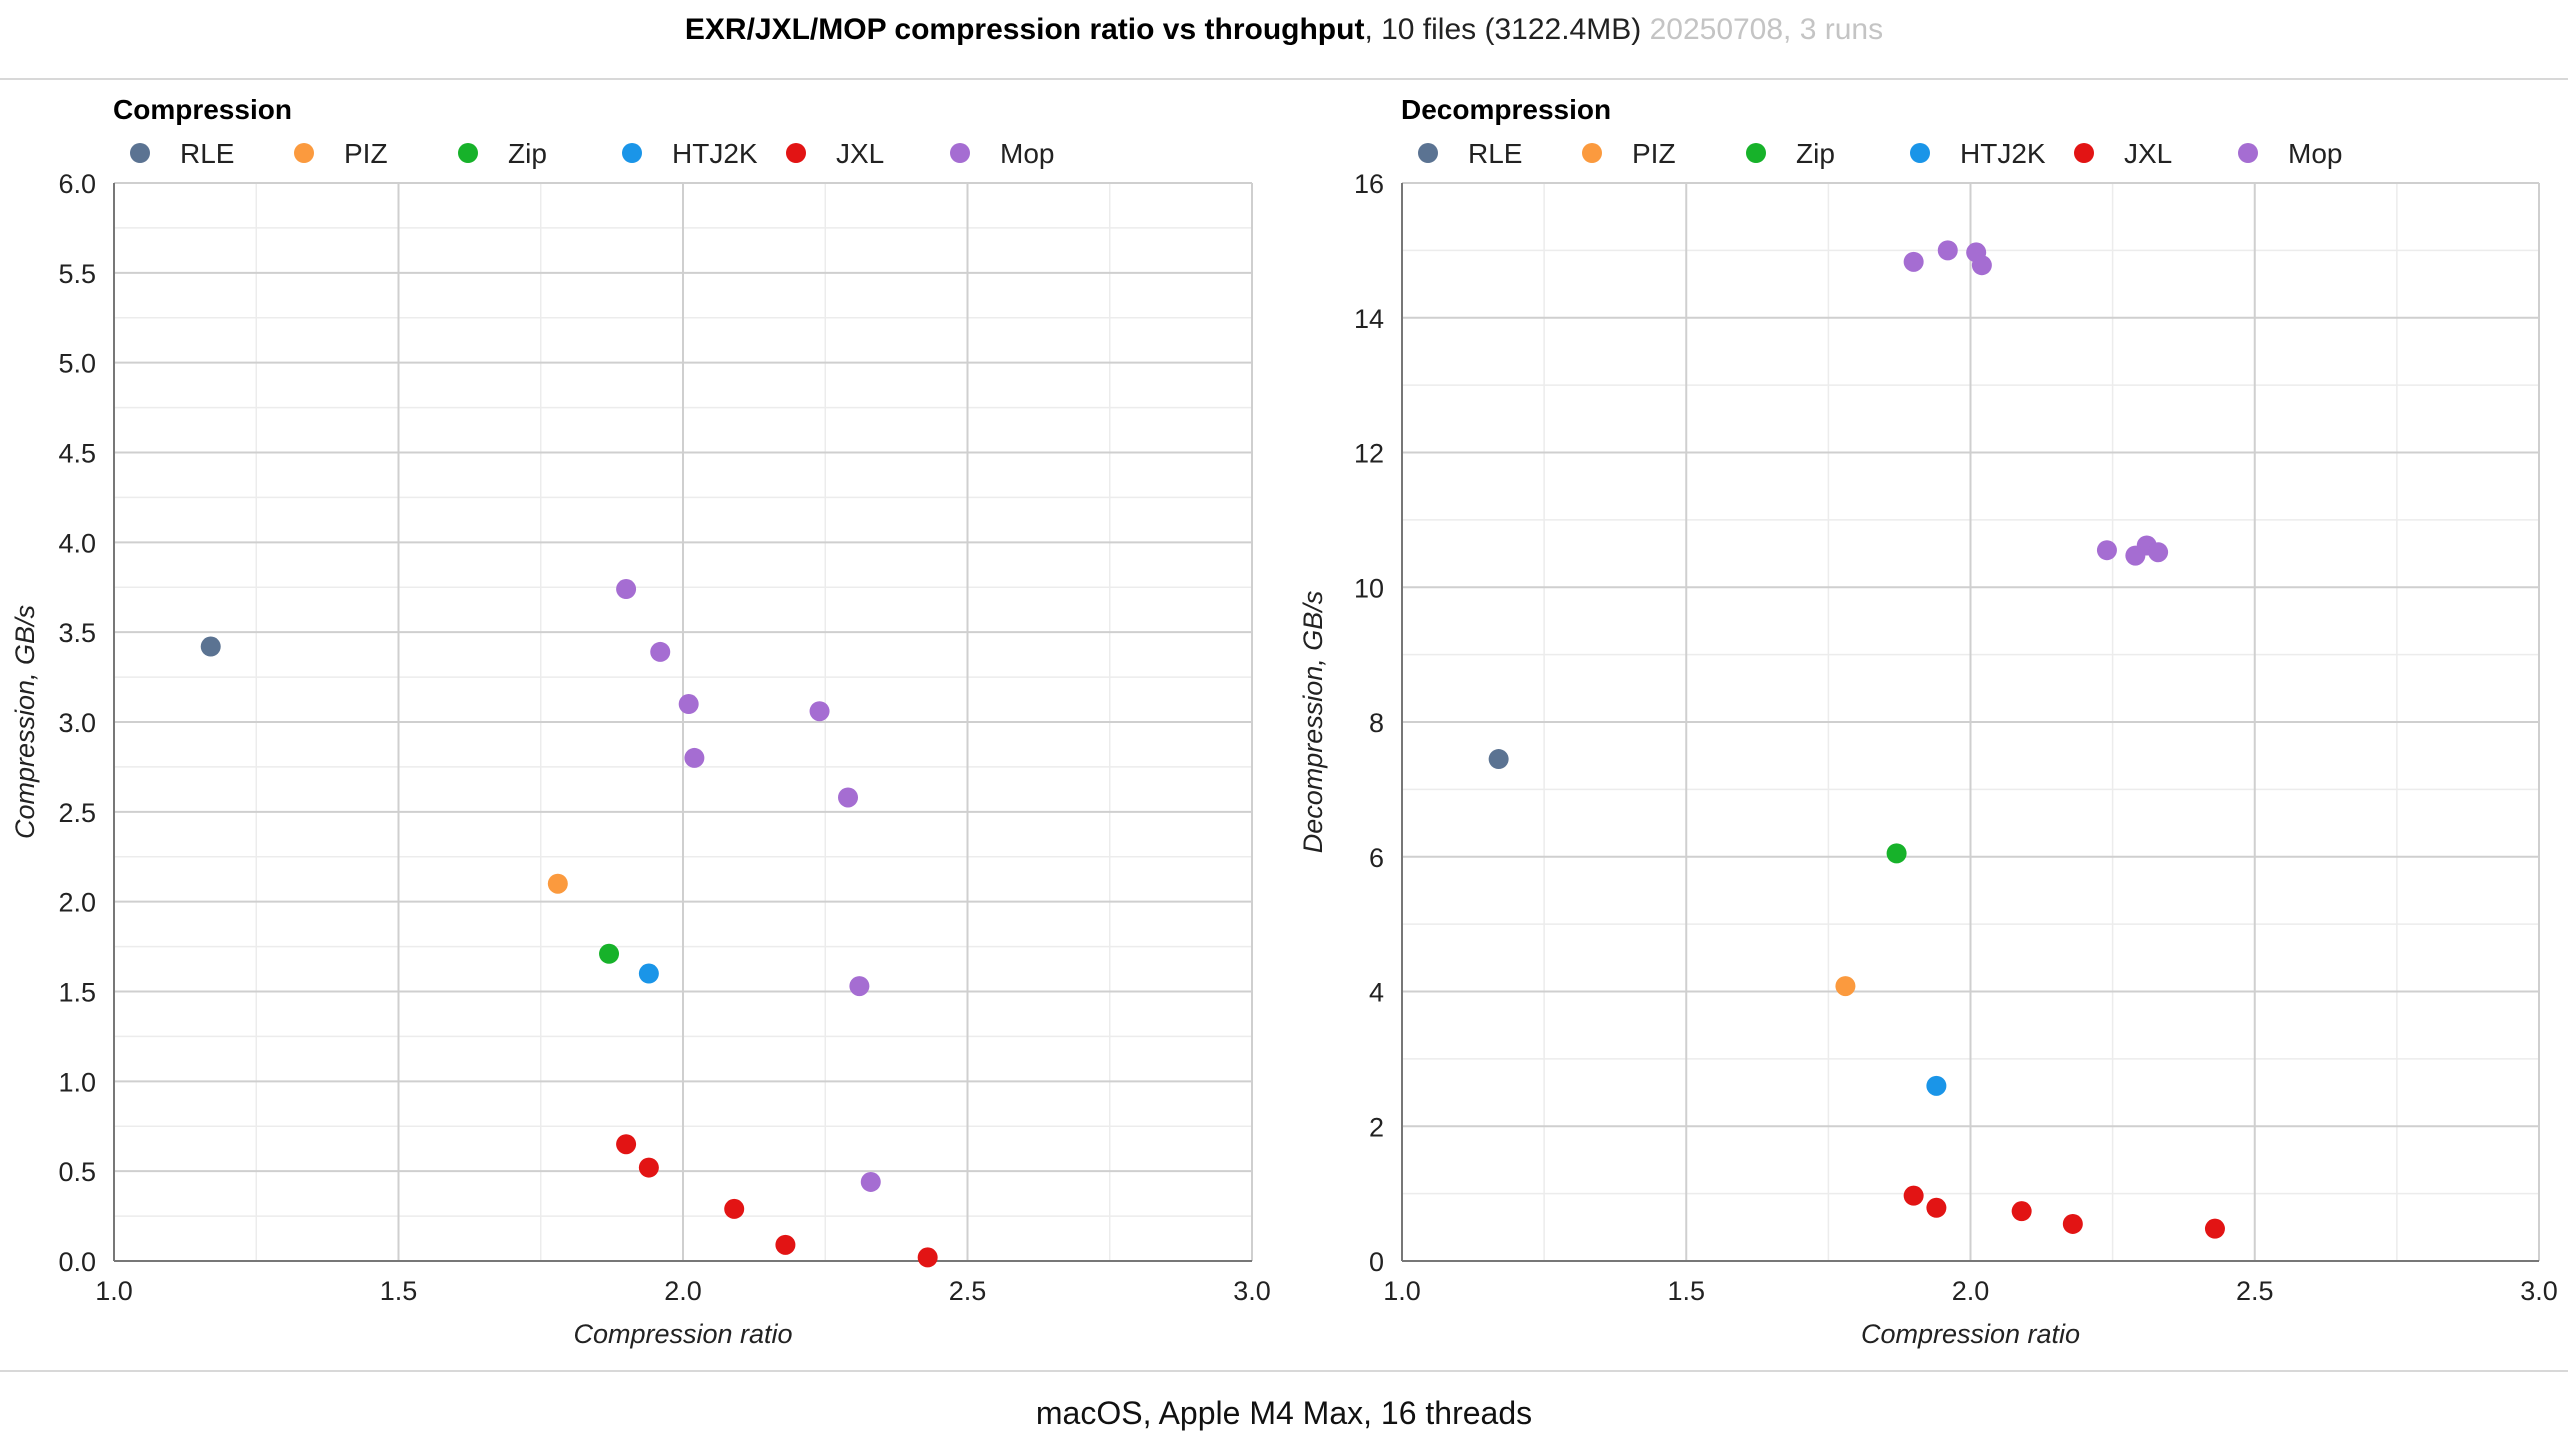 This screenshot has height=1452, width=2568. I want to click on y-tick-label: 14, so click(1369, 319).